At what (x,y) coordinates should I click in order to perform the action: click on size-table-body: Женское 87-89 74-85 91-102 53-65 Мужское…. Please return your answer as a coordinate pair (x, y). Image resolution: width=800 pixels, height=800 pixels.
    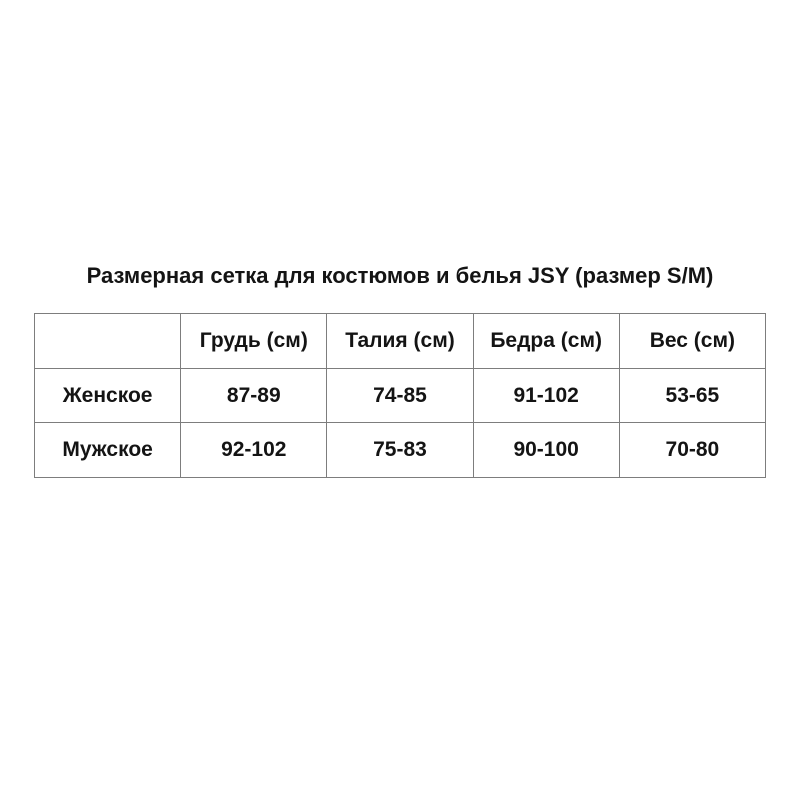
    Looking at the image, I should click on (400, 423).